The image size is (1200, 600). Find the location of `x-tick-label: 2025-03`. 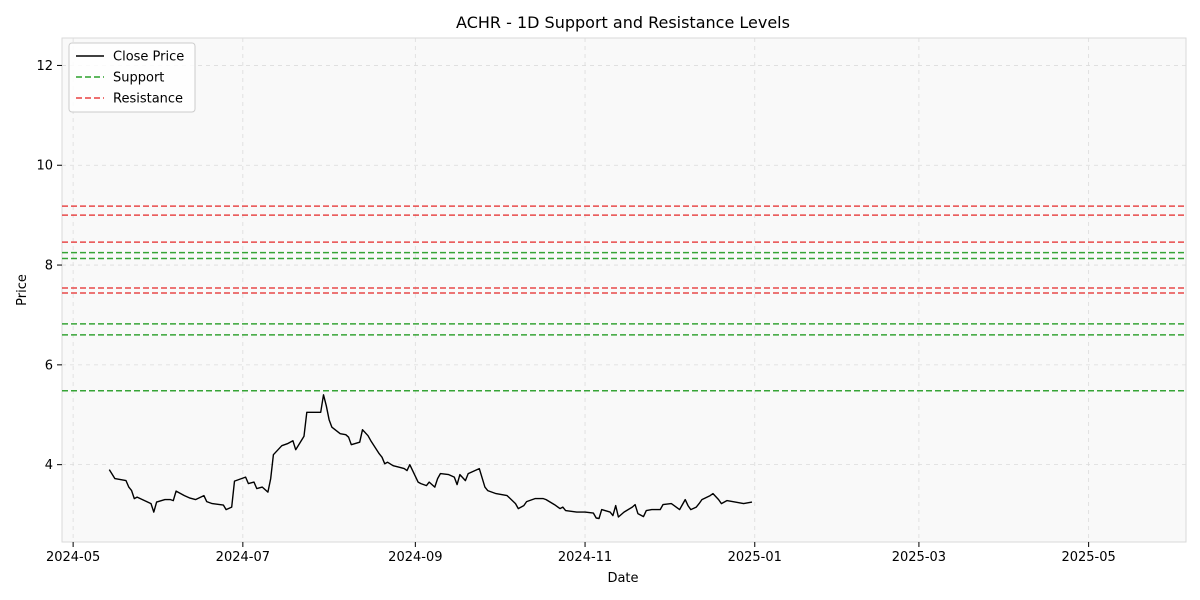

x-tick-label: 2025-03 is located at coordinates (919, 557).